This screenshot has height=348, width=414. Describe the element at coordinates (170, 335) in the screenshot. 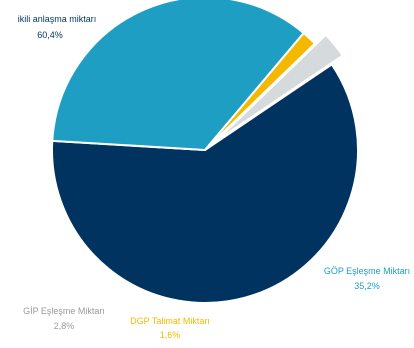

I see `label-dgp-value: 1,6%` at that location.